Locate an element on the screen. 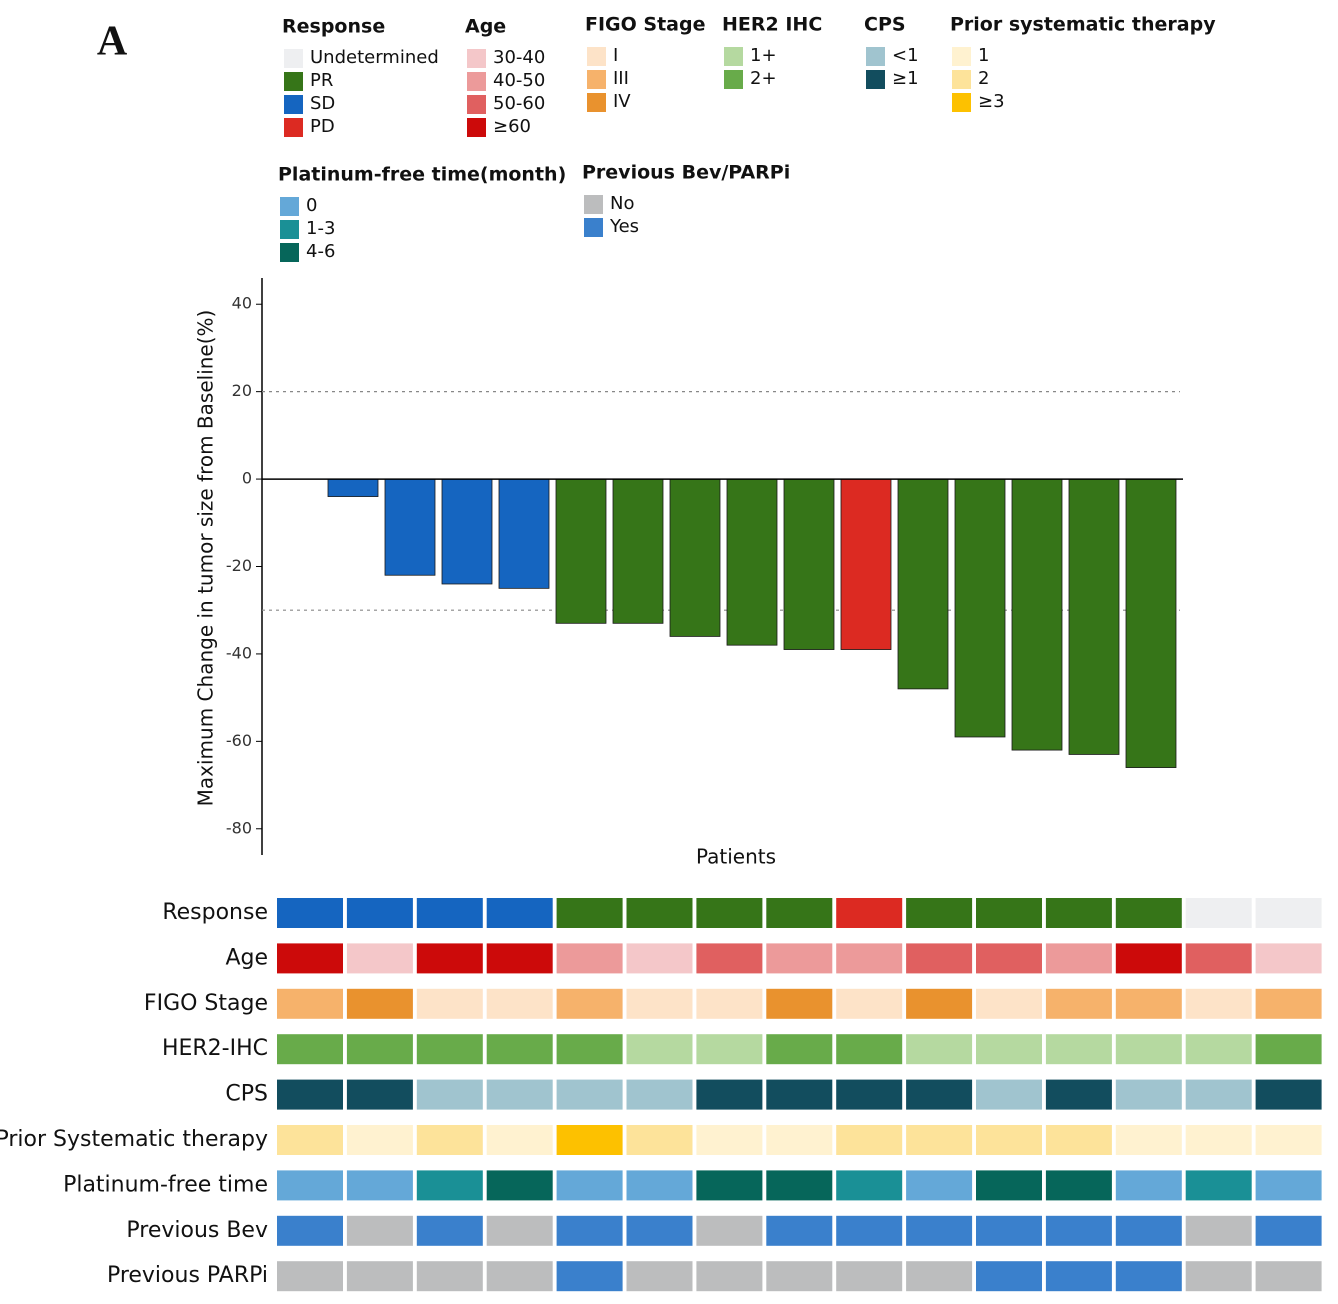 The width and height of the screenshot is (1338, 1304). legend-label: 50-60 is located at coordinates (519, 103).